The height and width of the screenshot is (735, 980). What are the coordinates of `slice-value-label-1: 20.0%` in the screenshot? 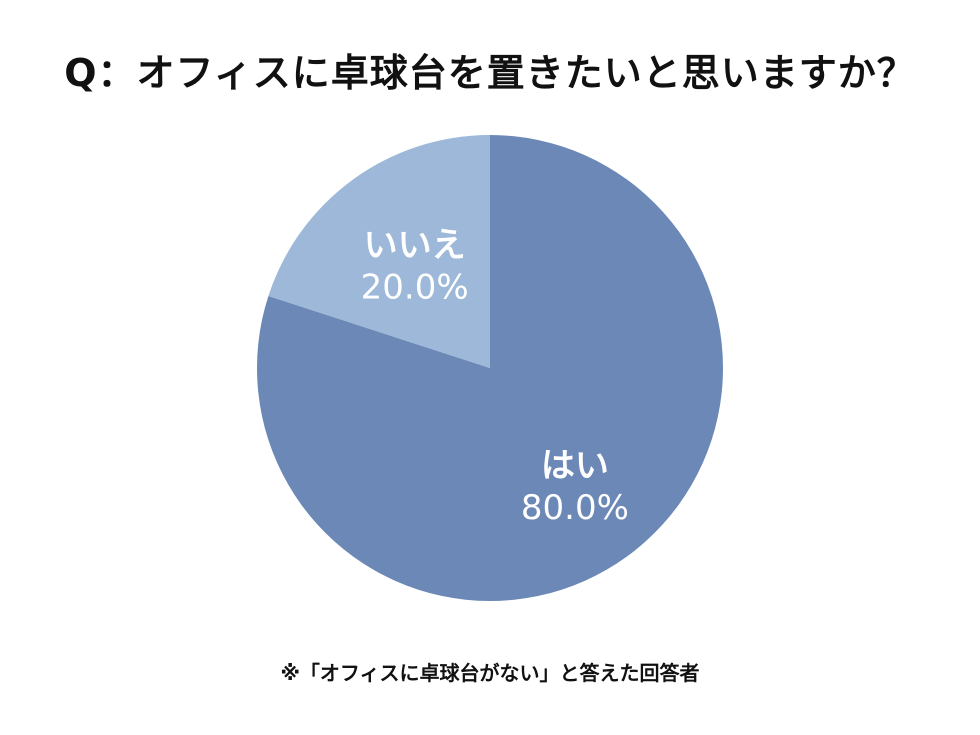 It's located at (415, 287).